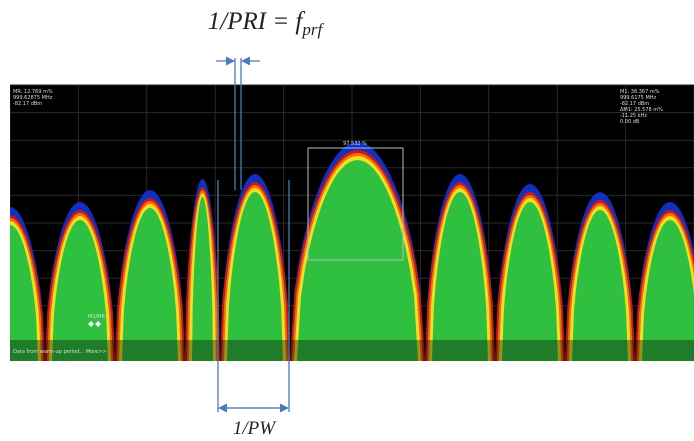 The height and width of the screenshot is (441, 694). Describe the element at coordinates (352, 350) in the screenshot. I see `mask-bottom` at that location.